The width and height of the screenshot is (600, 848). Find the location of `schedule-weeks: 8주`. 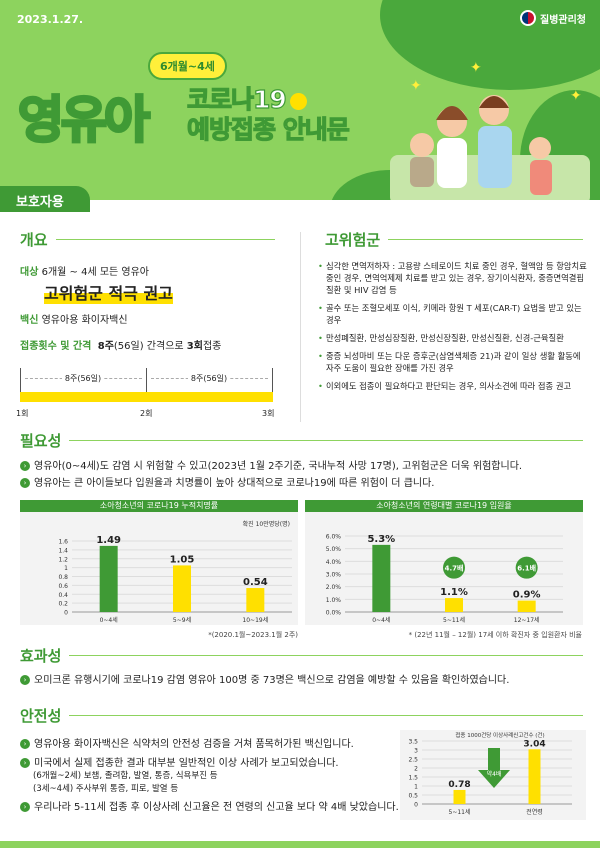

schedule-weeks: 8주 is located at coordinates (105, 346).